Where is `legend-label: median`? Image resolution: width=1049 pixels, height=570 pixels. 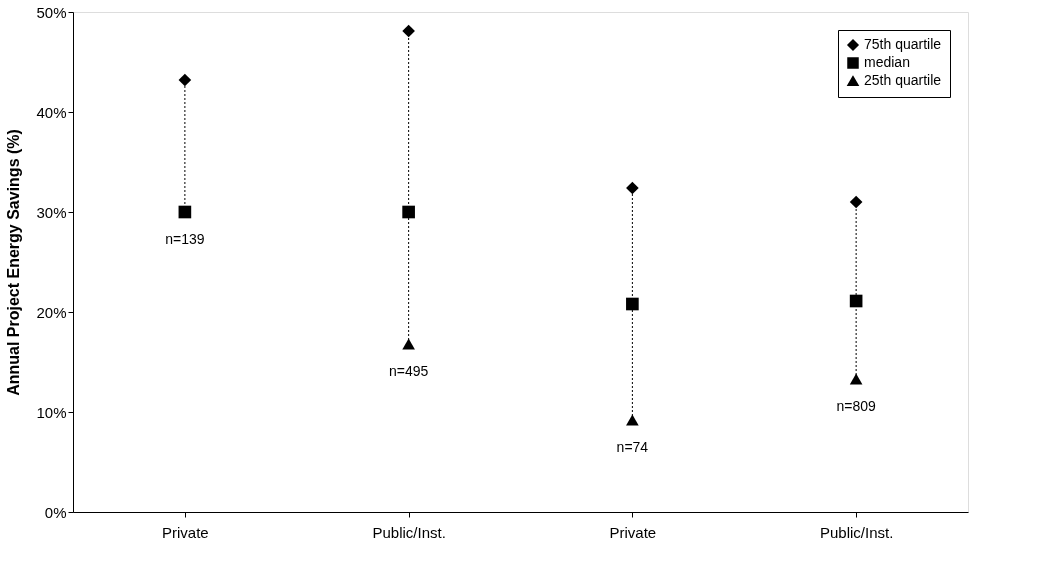
legend-label: median is located at coordinates (887, 62).